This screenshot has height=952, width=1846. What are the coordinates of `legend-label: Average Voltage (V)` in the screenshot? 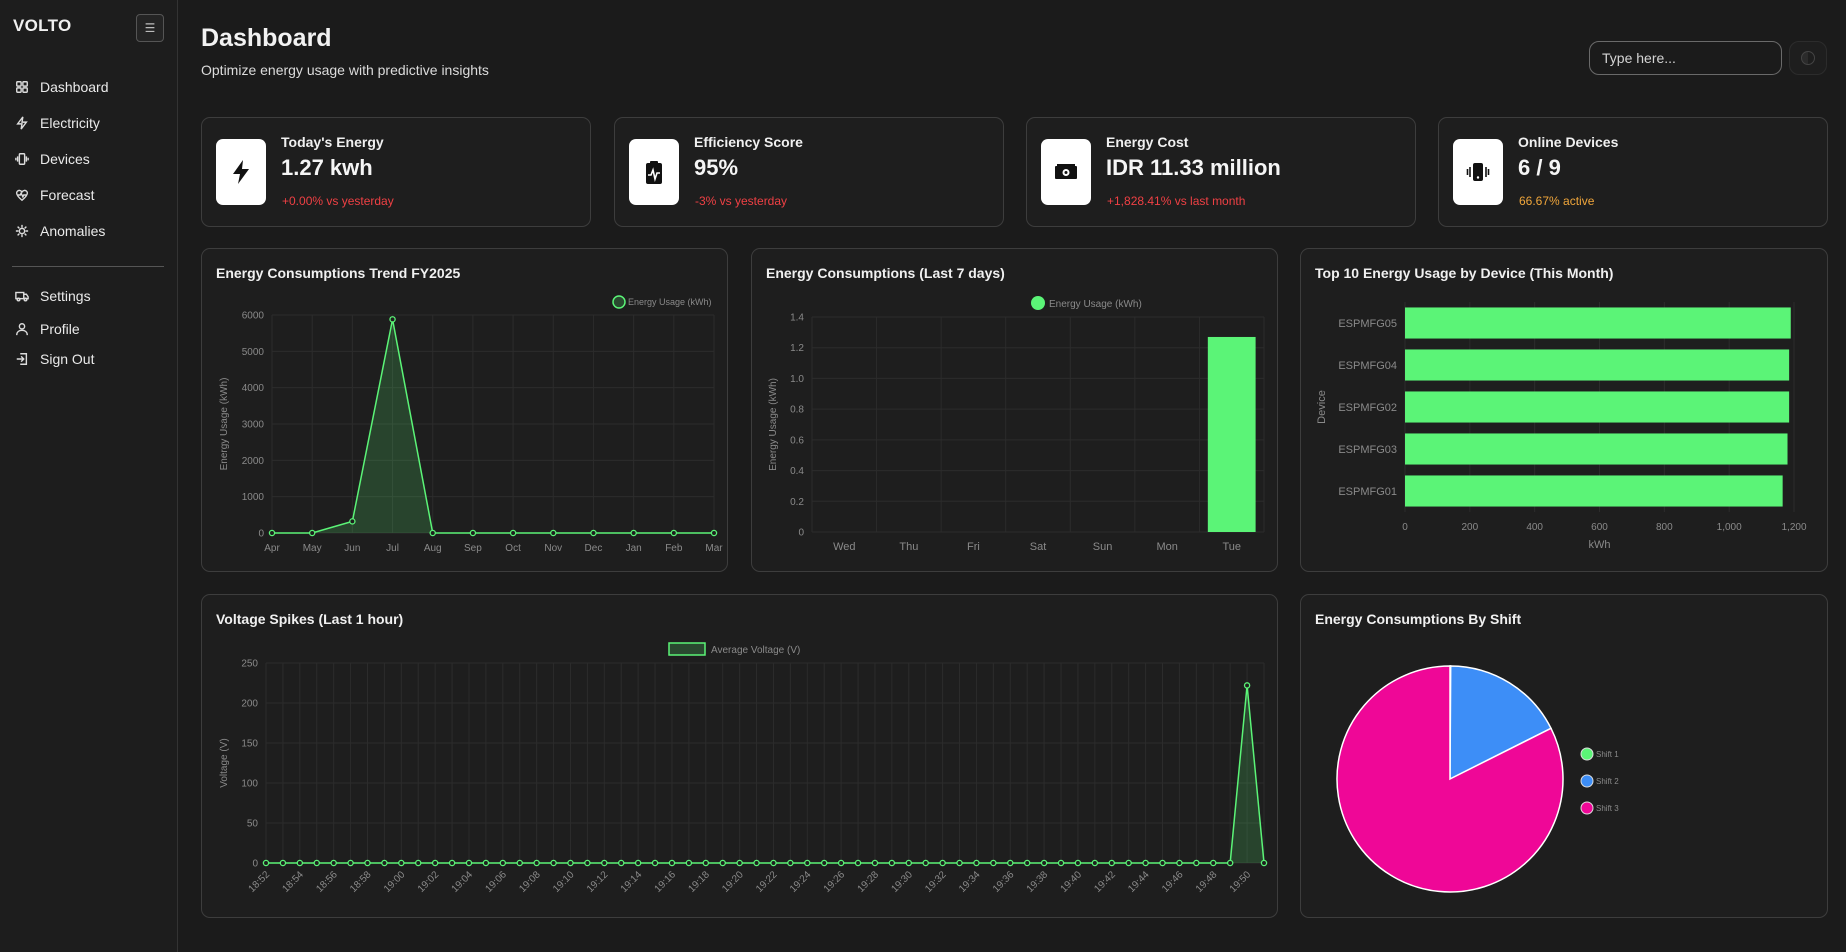 It's located at (755, 650).